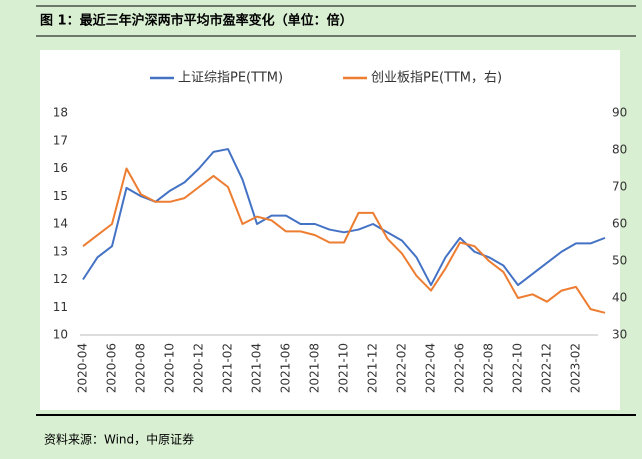 Image resolution: width=642 pixels, height=459 pixels. I want to click on legend-label: 上证综指PE(TTM), so click(230, 78).